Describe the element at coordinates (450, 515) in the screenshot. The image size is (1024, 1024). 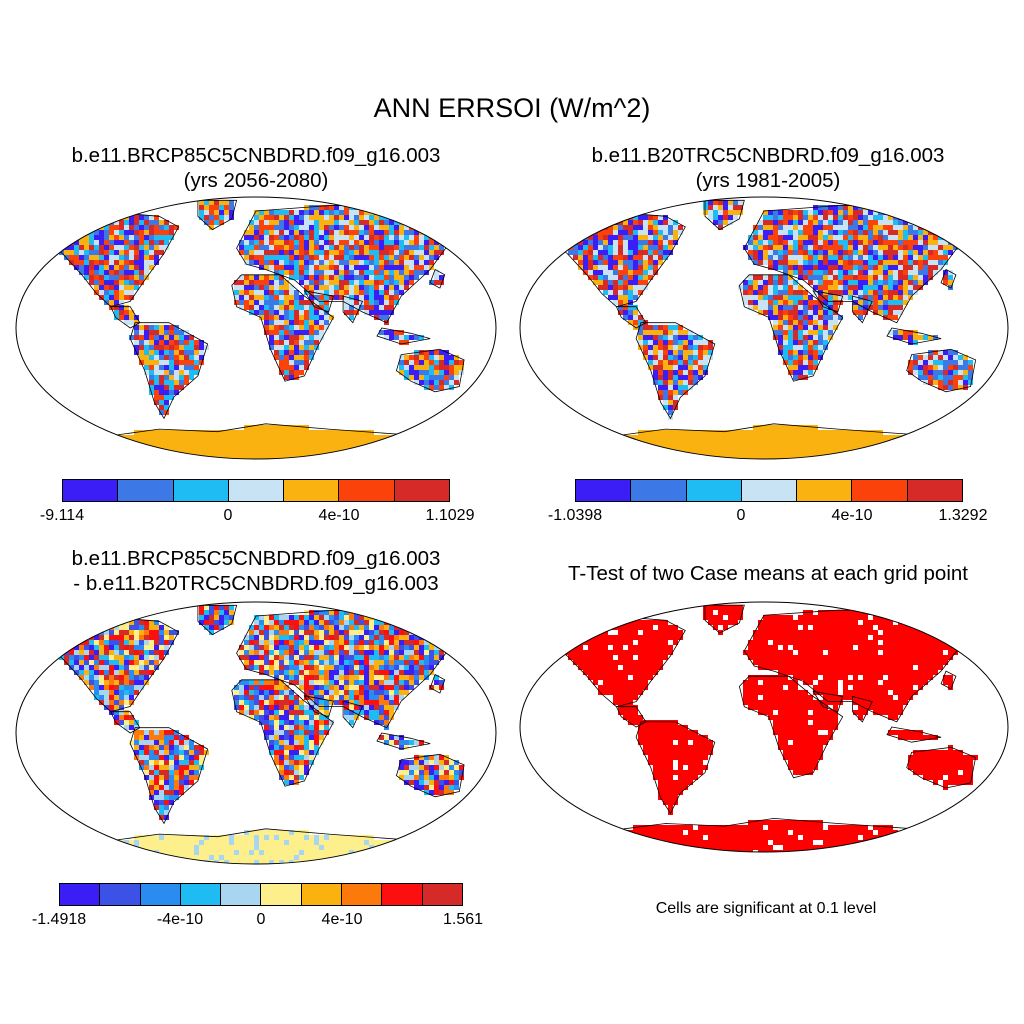
I see `panel1-tick-max: 1.1029` at that location.